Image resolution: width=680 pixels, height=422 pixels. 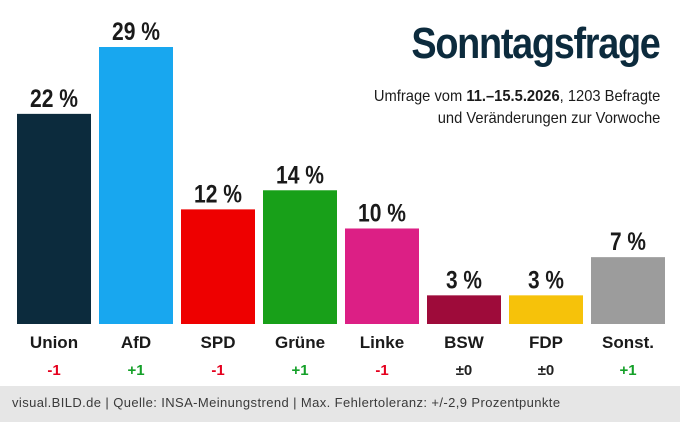 I want to click on value-label-4: 10 %, so click(x=382, y=213).